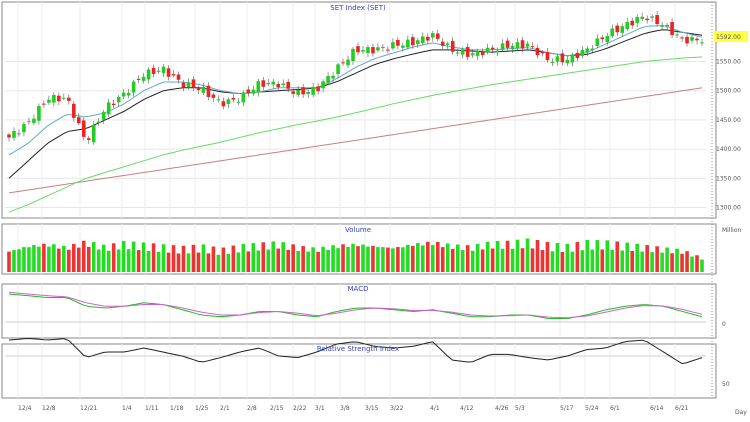 The width and height of the screenshot is (750, 422). I want to click on x-tick-label: 12/8, so click(49, 408).